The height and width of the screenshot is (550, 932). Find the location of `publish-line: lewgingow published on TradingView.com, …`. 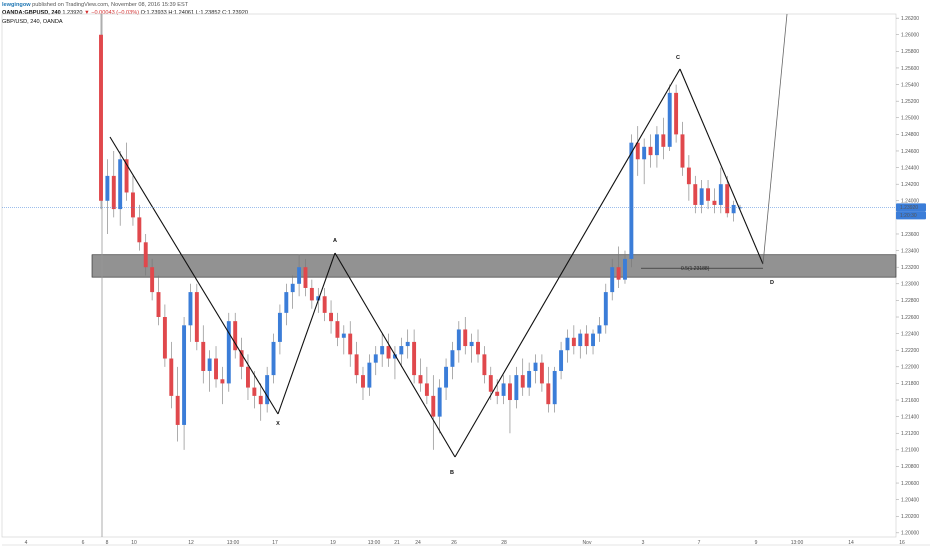

publish-line: lewgingow published on TradingView.com, … is located at coordinates (352, 5).